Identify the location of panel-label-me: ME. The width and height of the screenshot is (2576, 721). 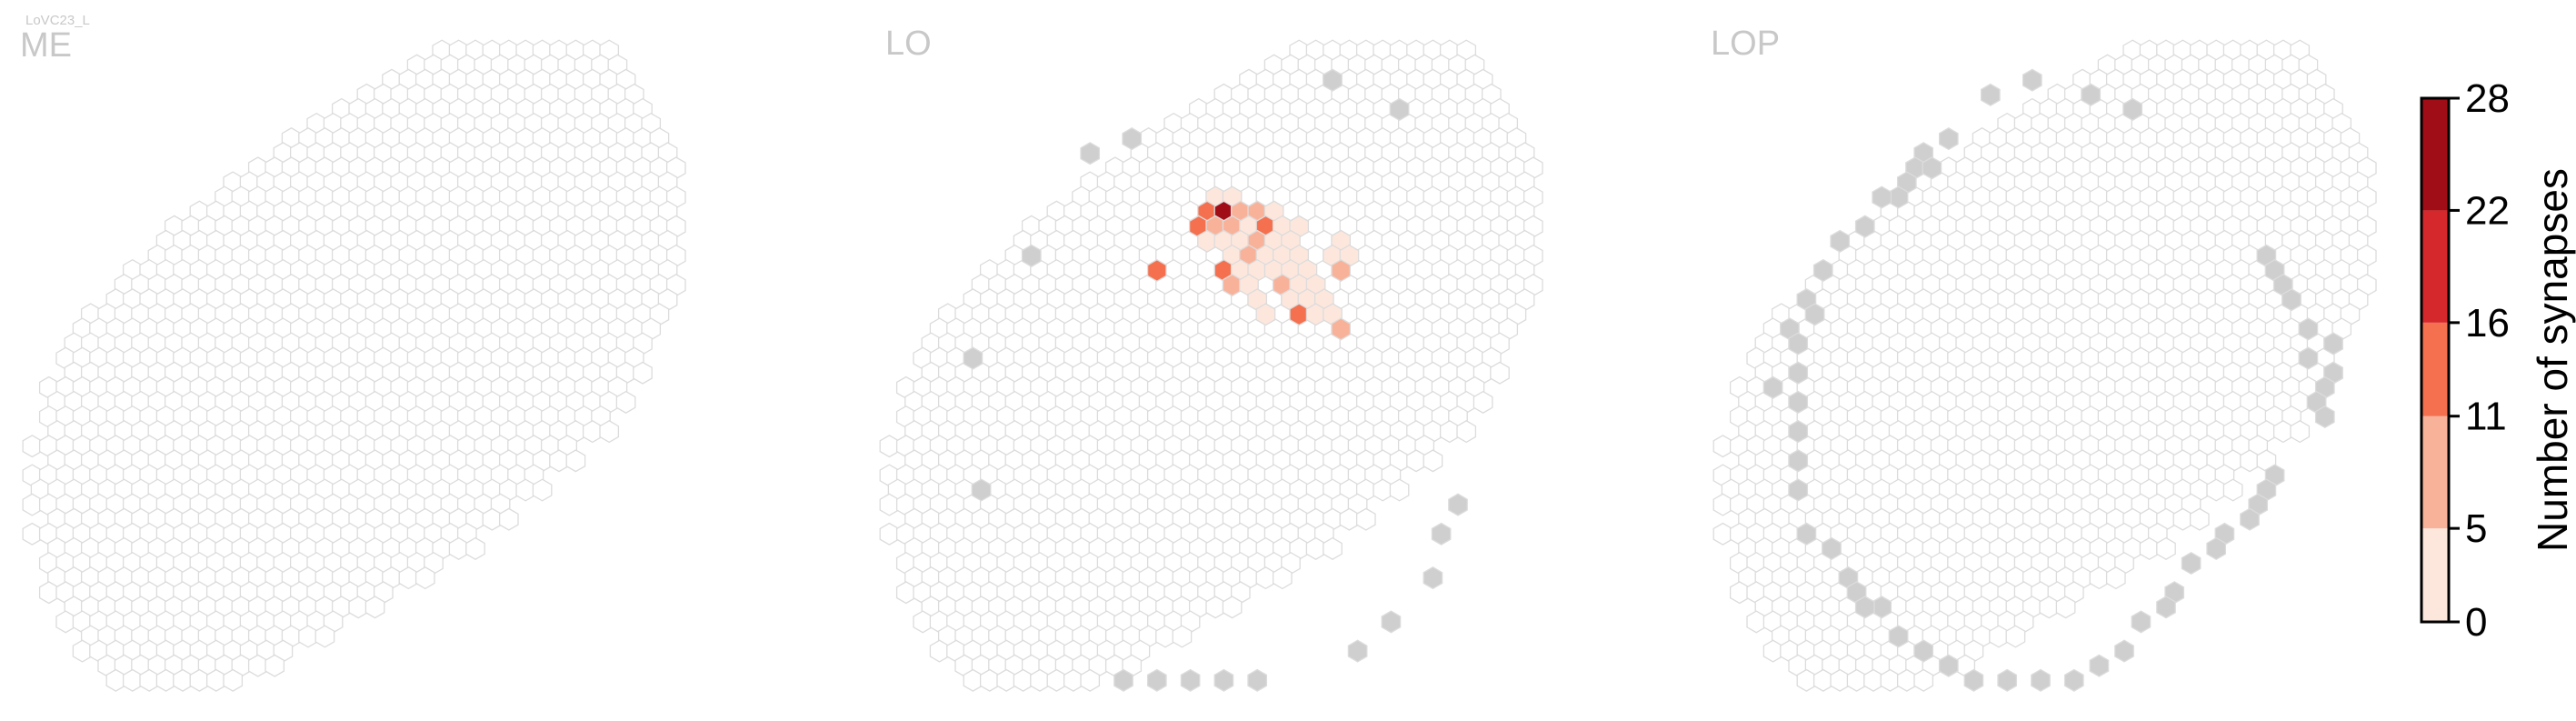
(46, 45).